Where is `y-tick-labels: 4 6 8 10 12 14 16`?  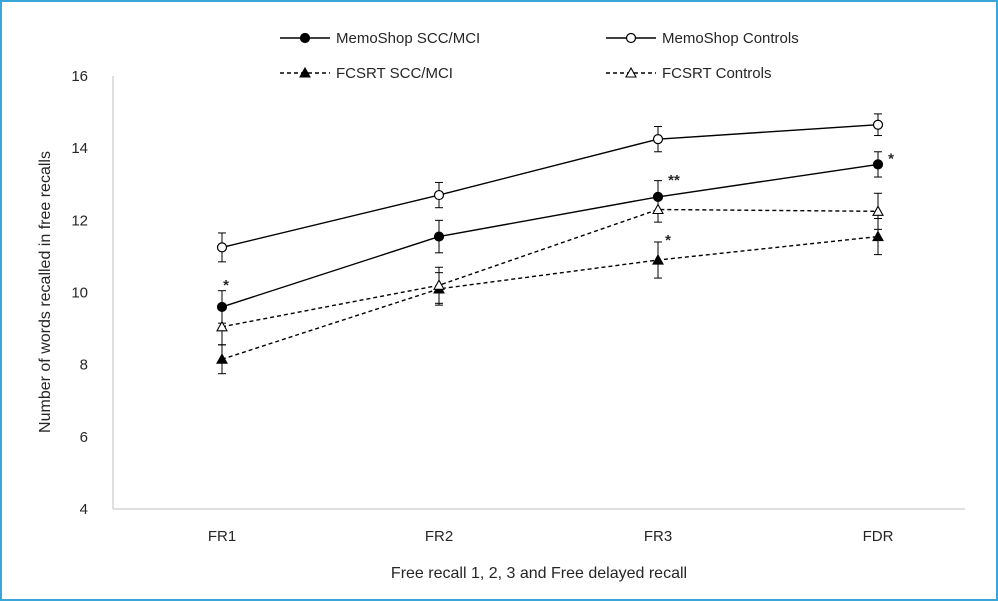 y-tick-labels: 4 6 8 10 12 14 16 is located at coordinates (79, 293).